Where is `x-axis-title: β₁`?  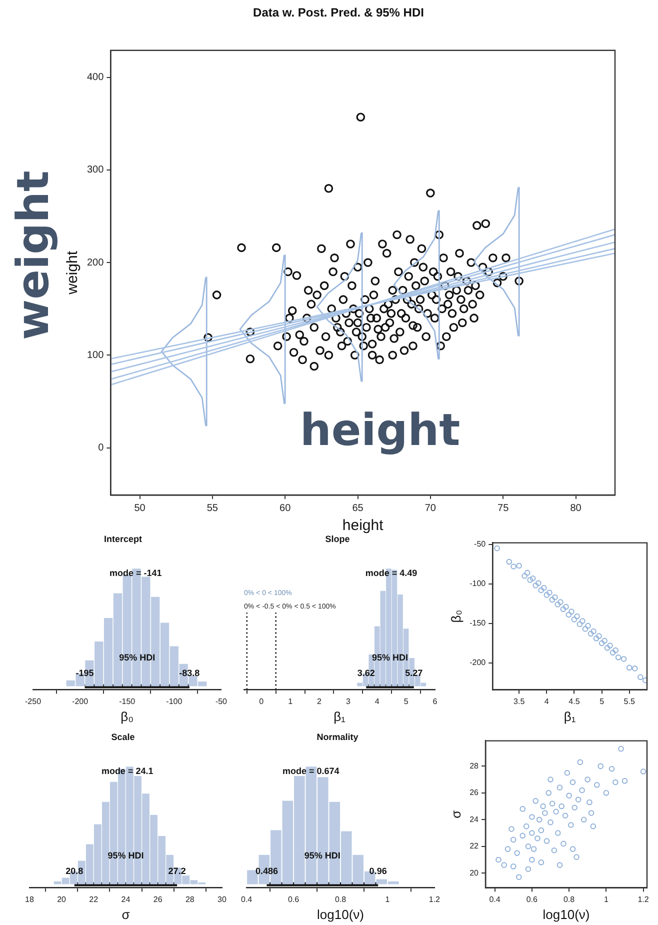
x-axis-title: β₁ is located at coordinates (340, 716).